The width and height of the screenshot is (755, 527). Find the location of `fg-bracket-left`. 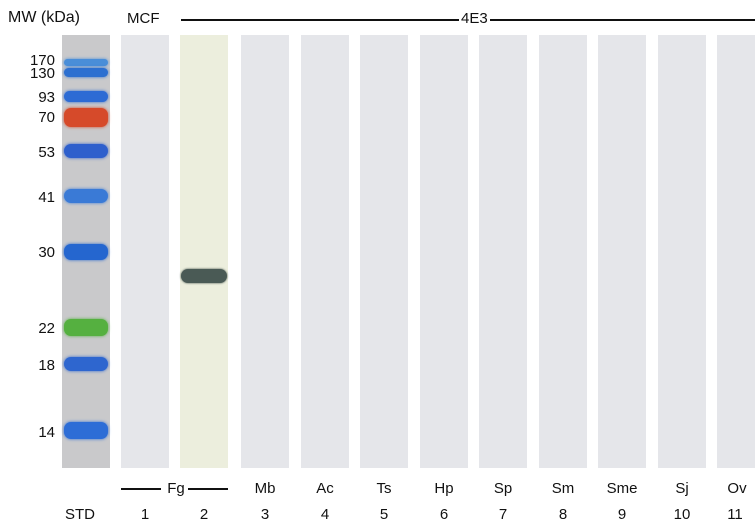

fg-bracket-left is located at coordinates (141, 489).